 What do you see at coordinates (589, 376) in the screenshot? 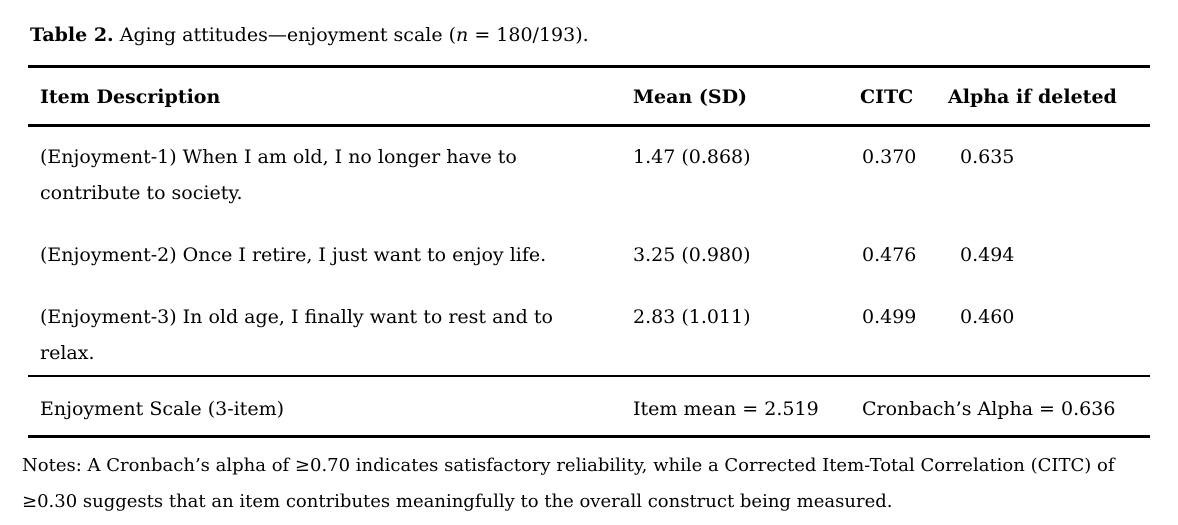
I see `table-mid-rule` at bounding box center [589, 376].